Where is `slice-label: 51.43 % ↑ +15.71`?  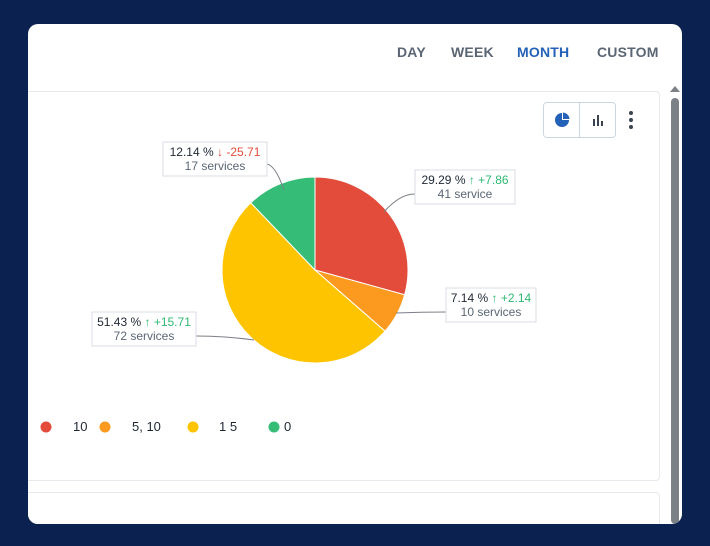
slice-label: 51.43 % ↑ +15.71 is located at coordinates (144, 322).